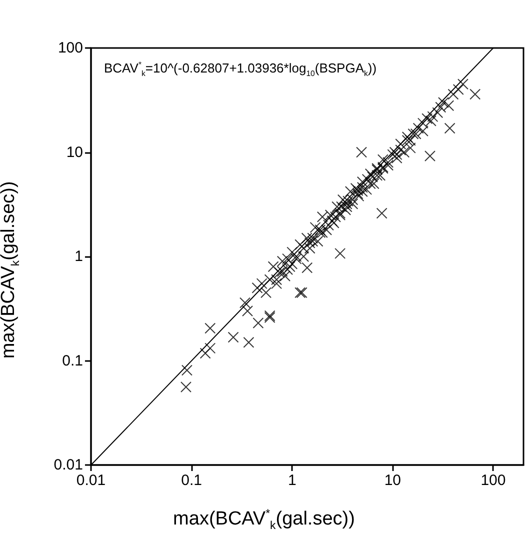 This screenshot has width=528, height=547. What do you see at coordinates (264, 520) in the screenshot?
I see `x-axis-title: max(BCAV$^{*}$$_{k}$(gal.sec))` at bounding box center [264, 520].